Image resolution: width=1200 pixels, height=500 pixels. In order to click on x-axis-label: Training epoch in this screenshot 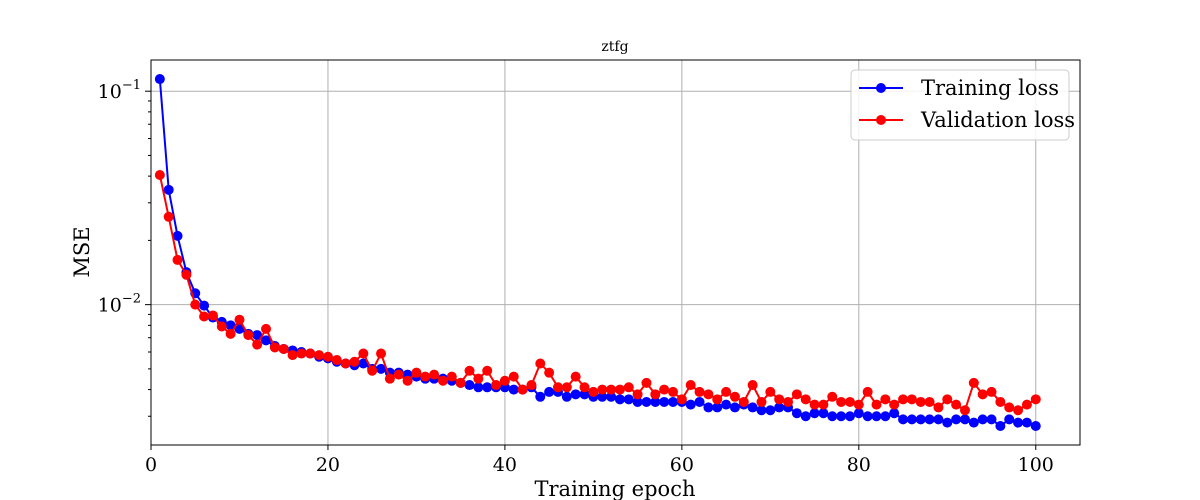, I will do `click(615, 488)`.